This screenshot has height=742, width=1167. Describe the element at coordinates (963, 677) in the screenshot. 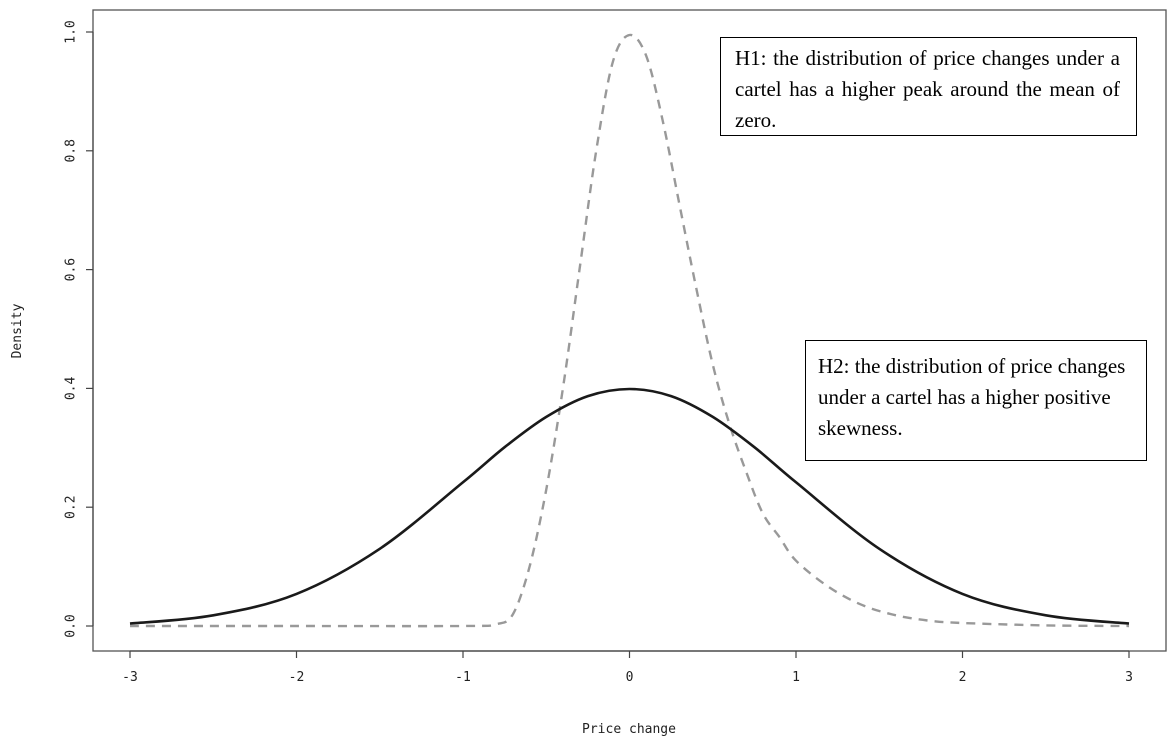

I see `x-tick-label: 2` at that location.